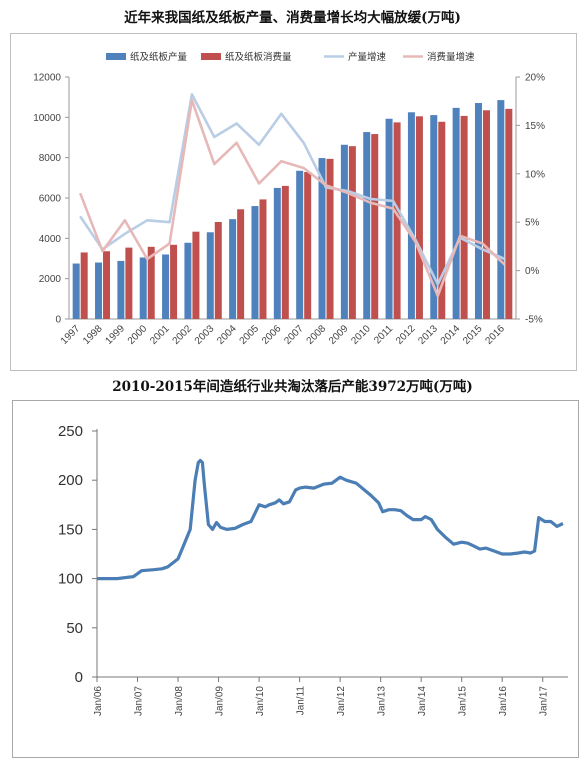 This screenshot has height=763, width=585. I want to click on x-tick-label: 2009, so click(339, 335).